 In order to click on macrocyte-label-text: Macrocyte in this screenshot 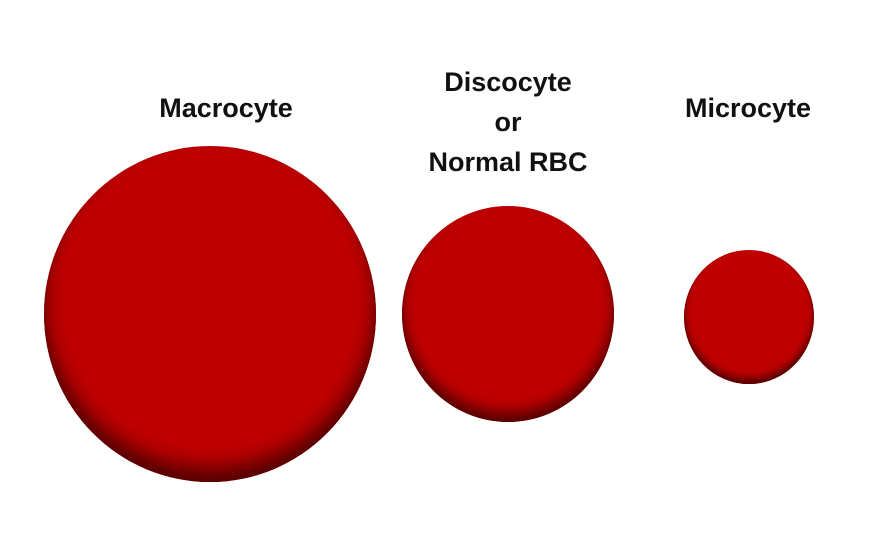, I will do `click(226, 108)`.